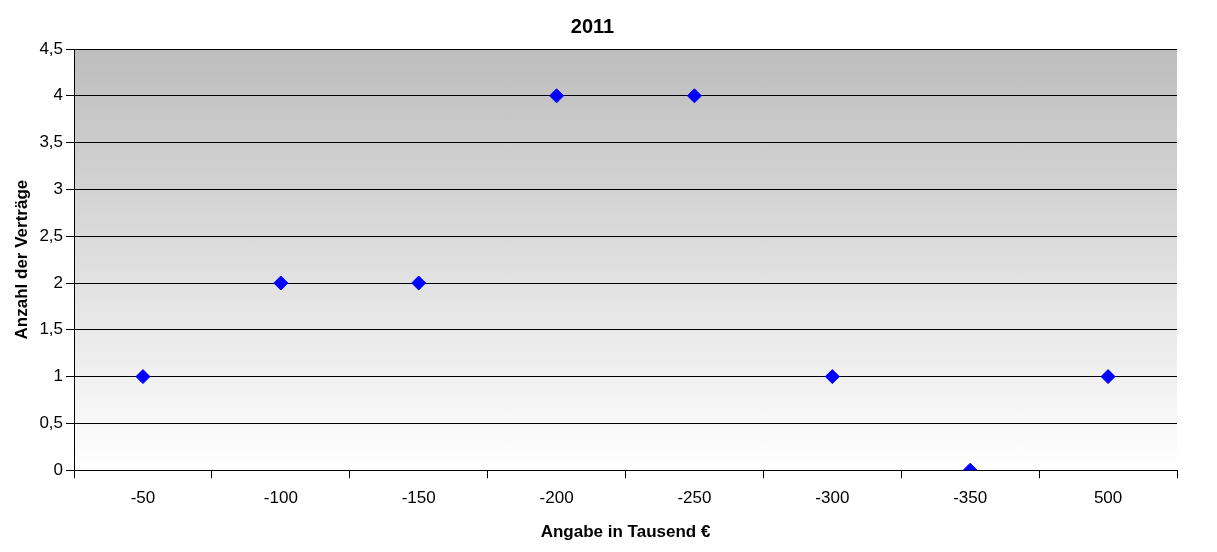 Image resolution: width=1217 pixels, height=552 pixels. Describe the element at coordinates (51, 329) in the screenshot. I see `y-tick-label: 1,5` at that location.